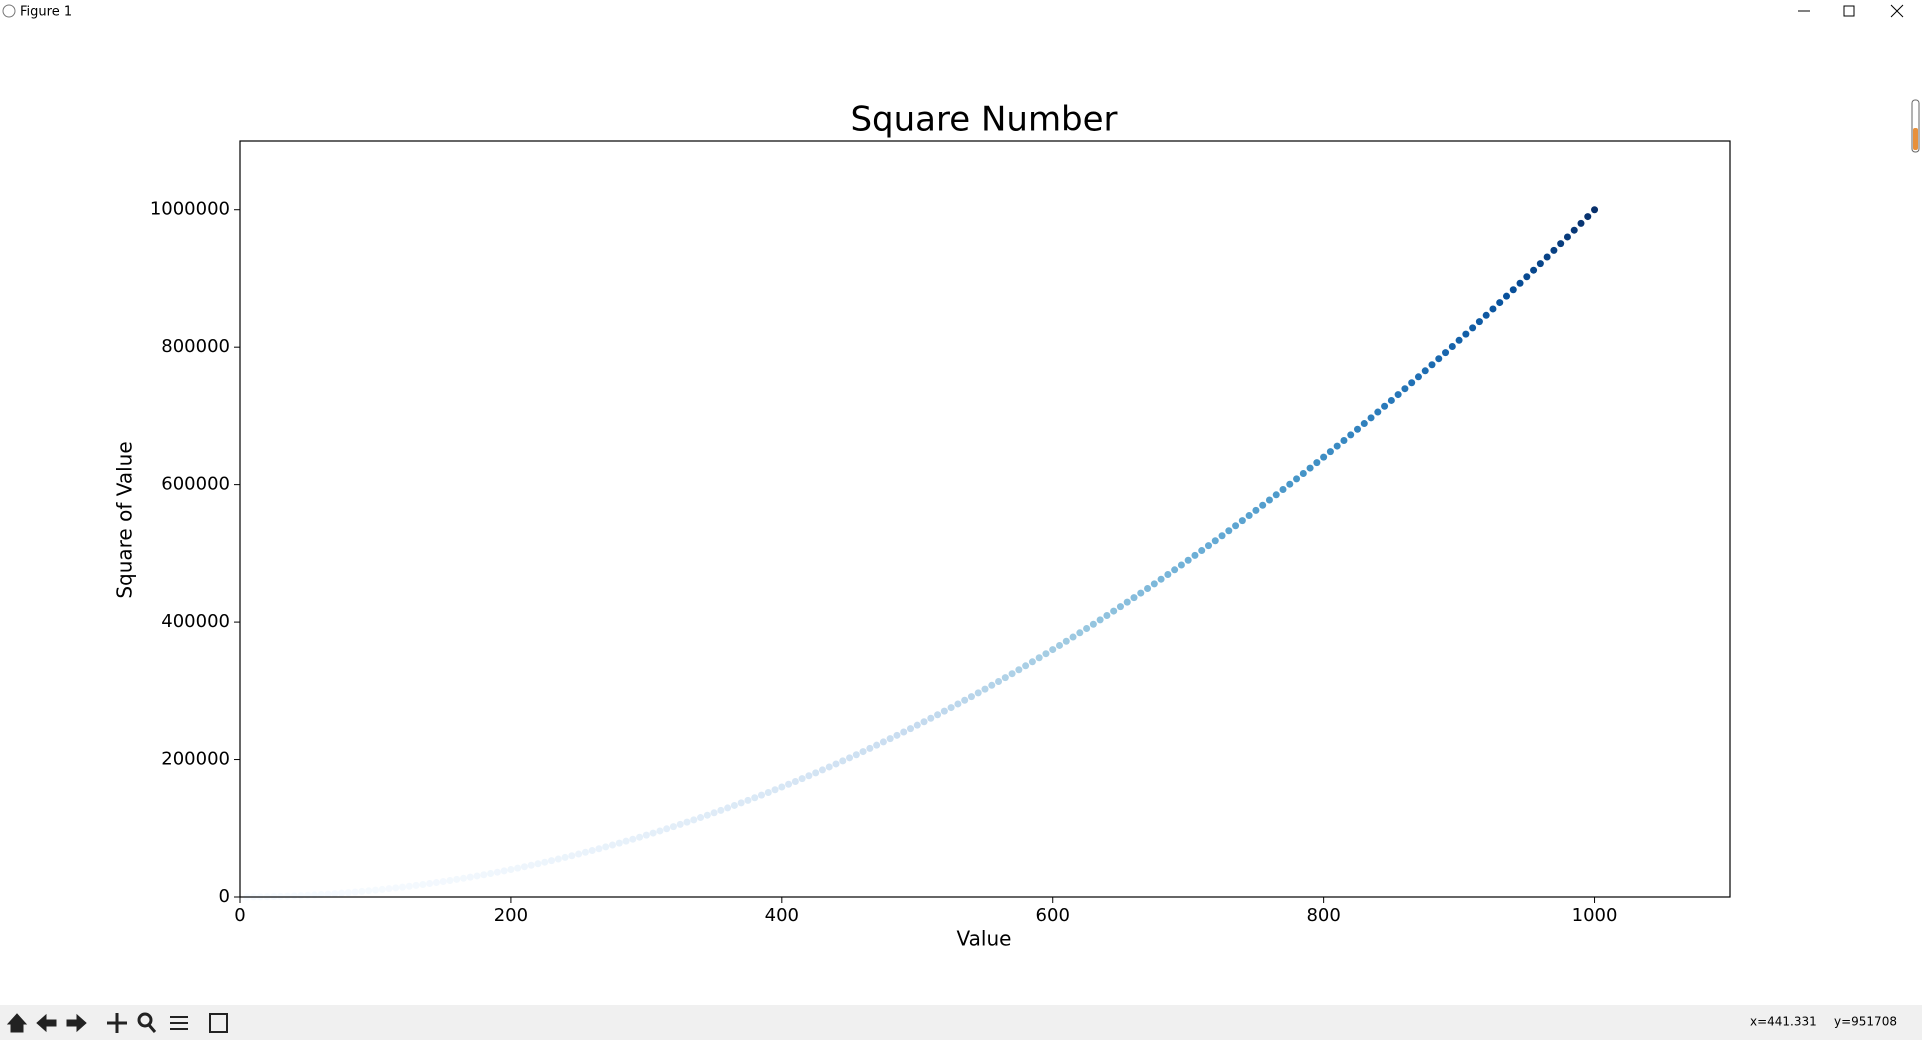 The width and height of the screenshot is (1922, 1044). What do you see at coordinates (17, 1023) in the screenshot?
I see `home-button` at bounding box center [17, 1023].